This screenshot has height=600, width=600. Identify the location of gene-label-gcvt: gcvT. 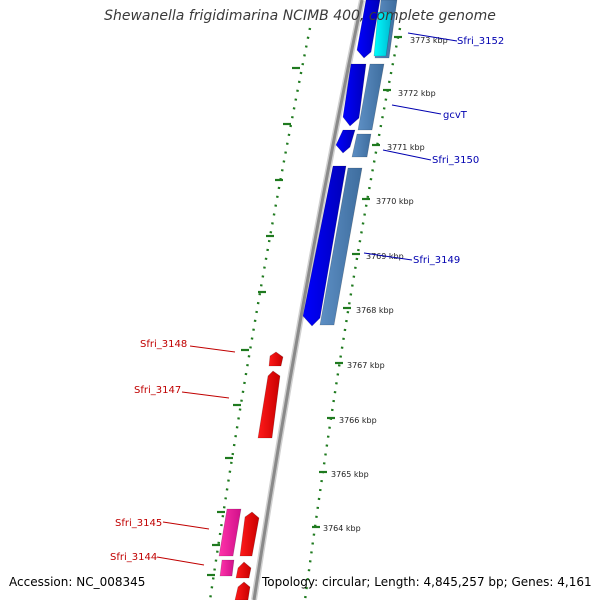
(455, 115).